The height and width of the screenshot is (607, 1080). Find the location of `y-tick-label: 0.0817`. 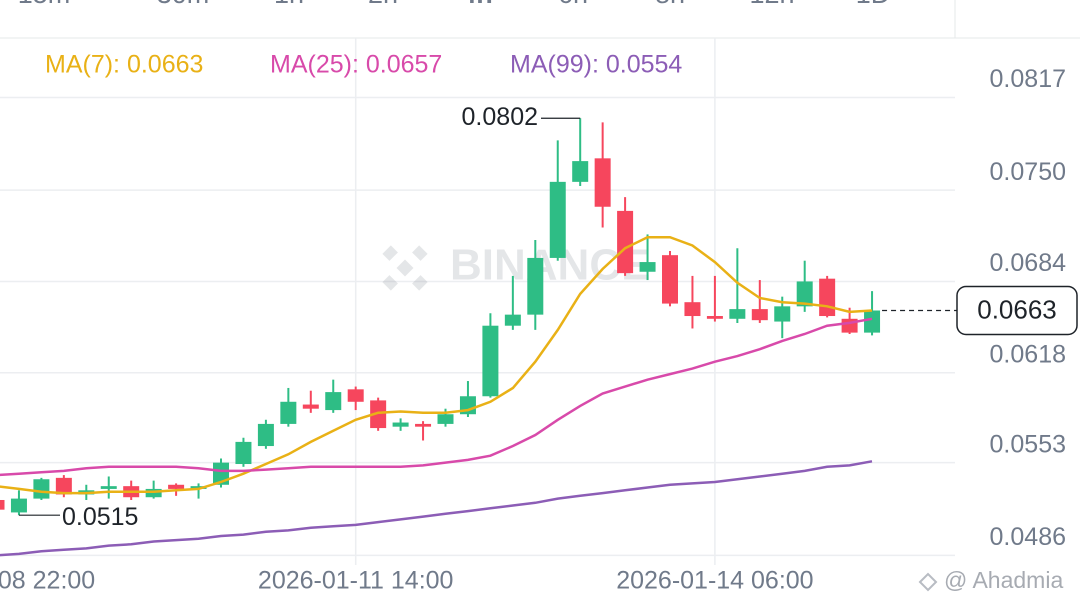

y-tick-label: 0.0817 is located at coordinates (1028, 79).